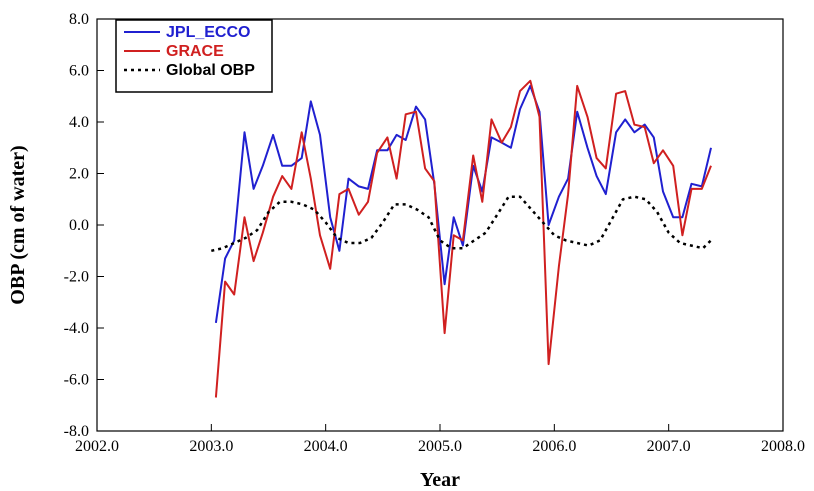 Image resolution: width=814 pixels, height=491 pixels. I want to click on x-axis-title: Year, so click(440, 480).